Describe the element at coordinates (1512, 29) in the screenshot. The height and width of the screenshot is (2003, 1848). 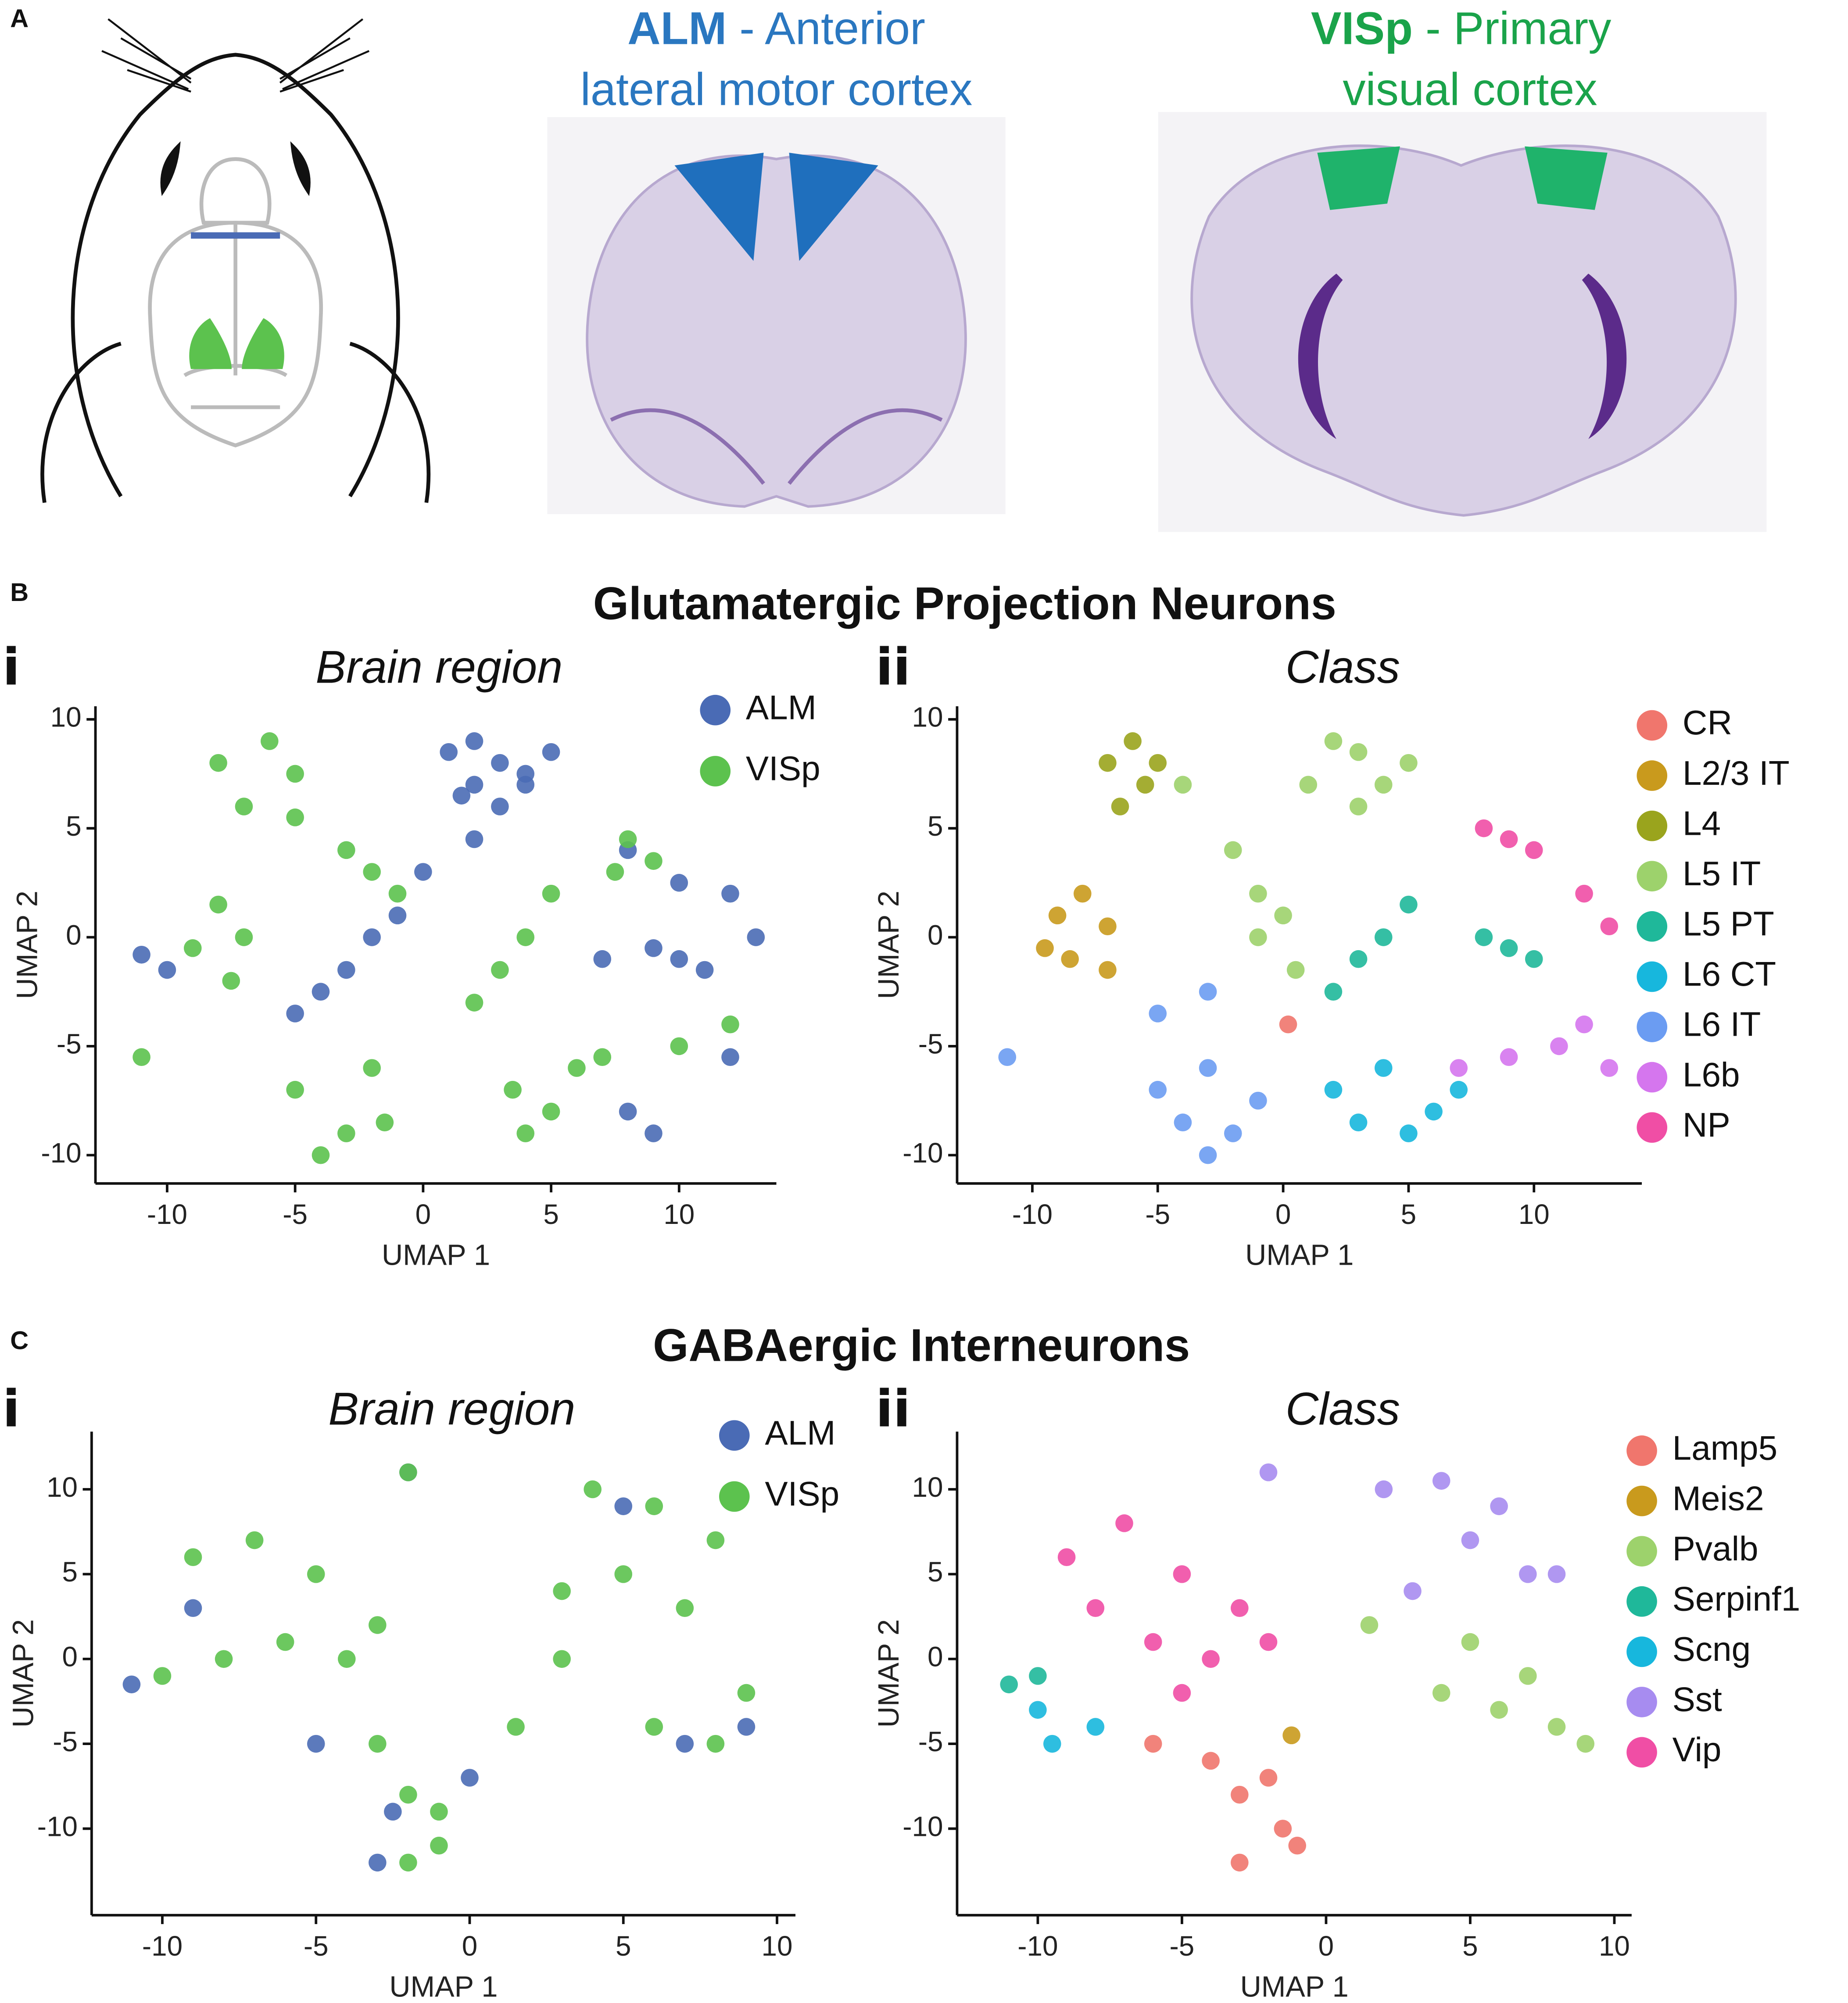
I see `visp-name: - Primary` at that location.